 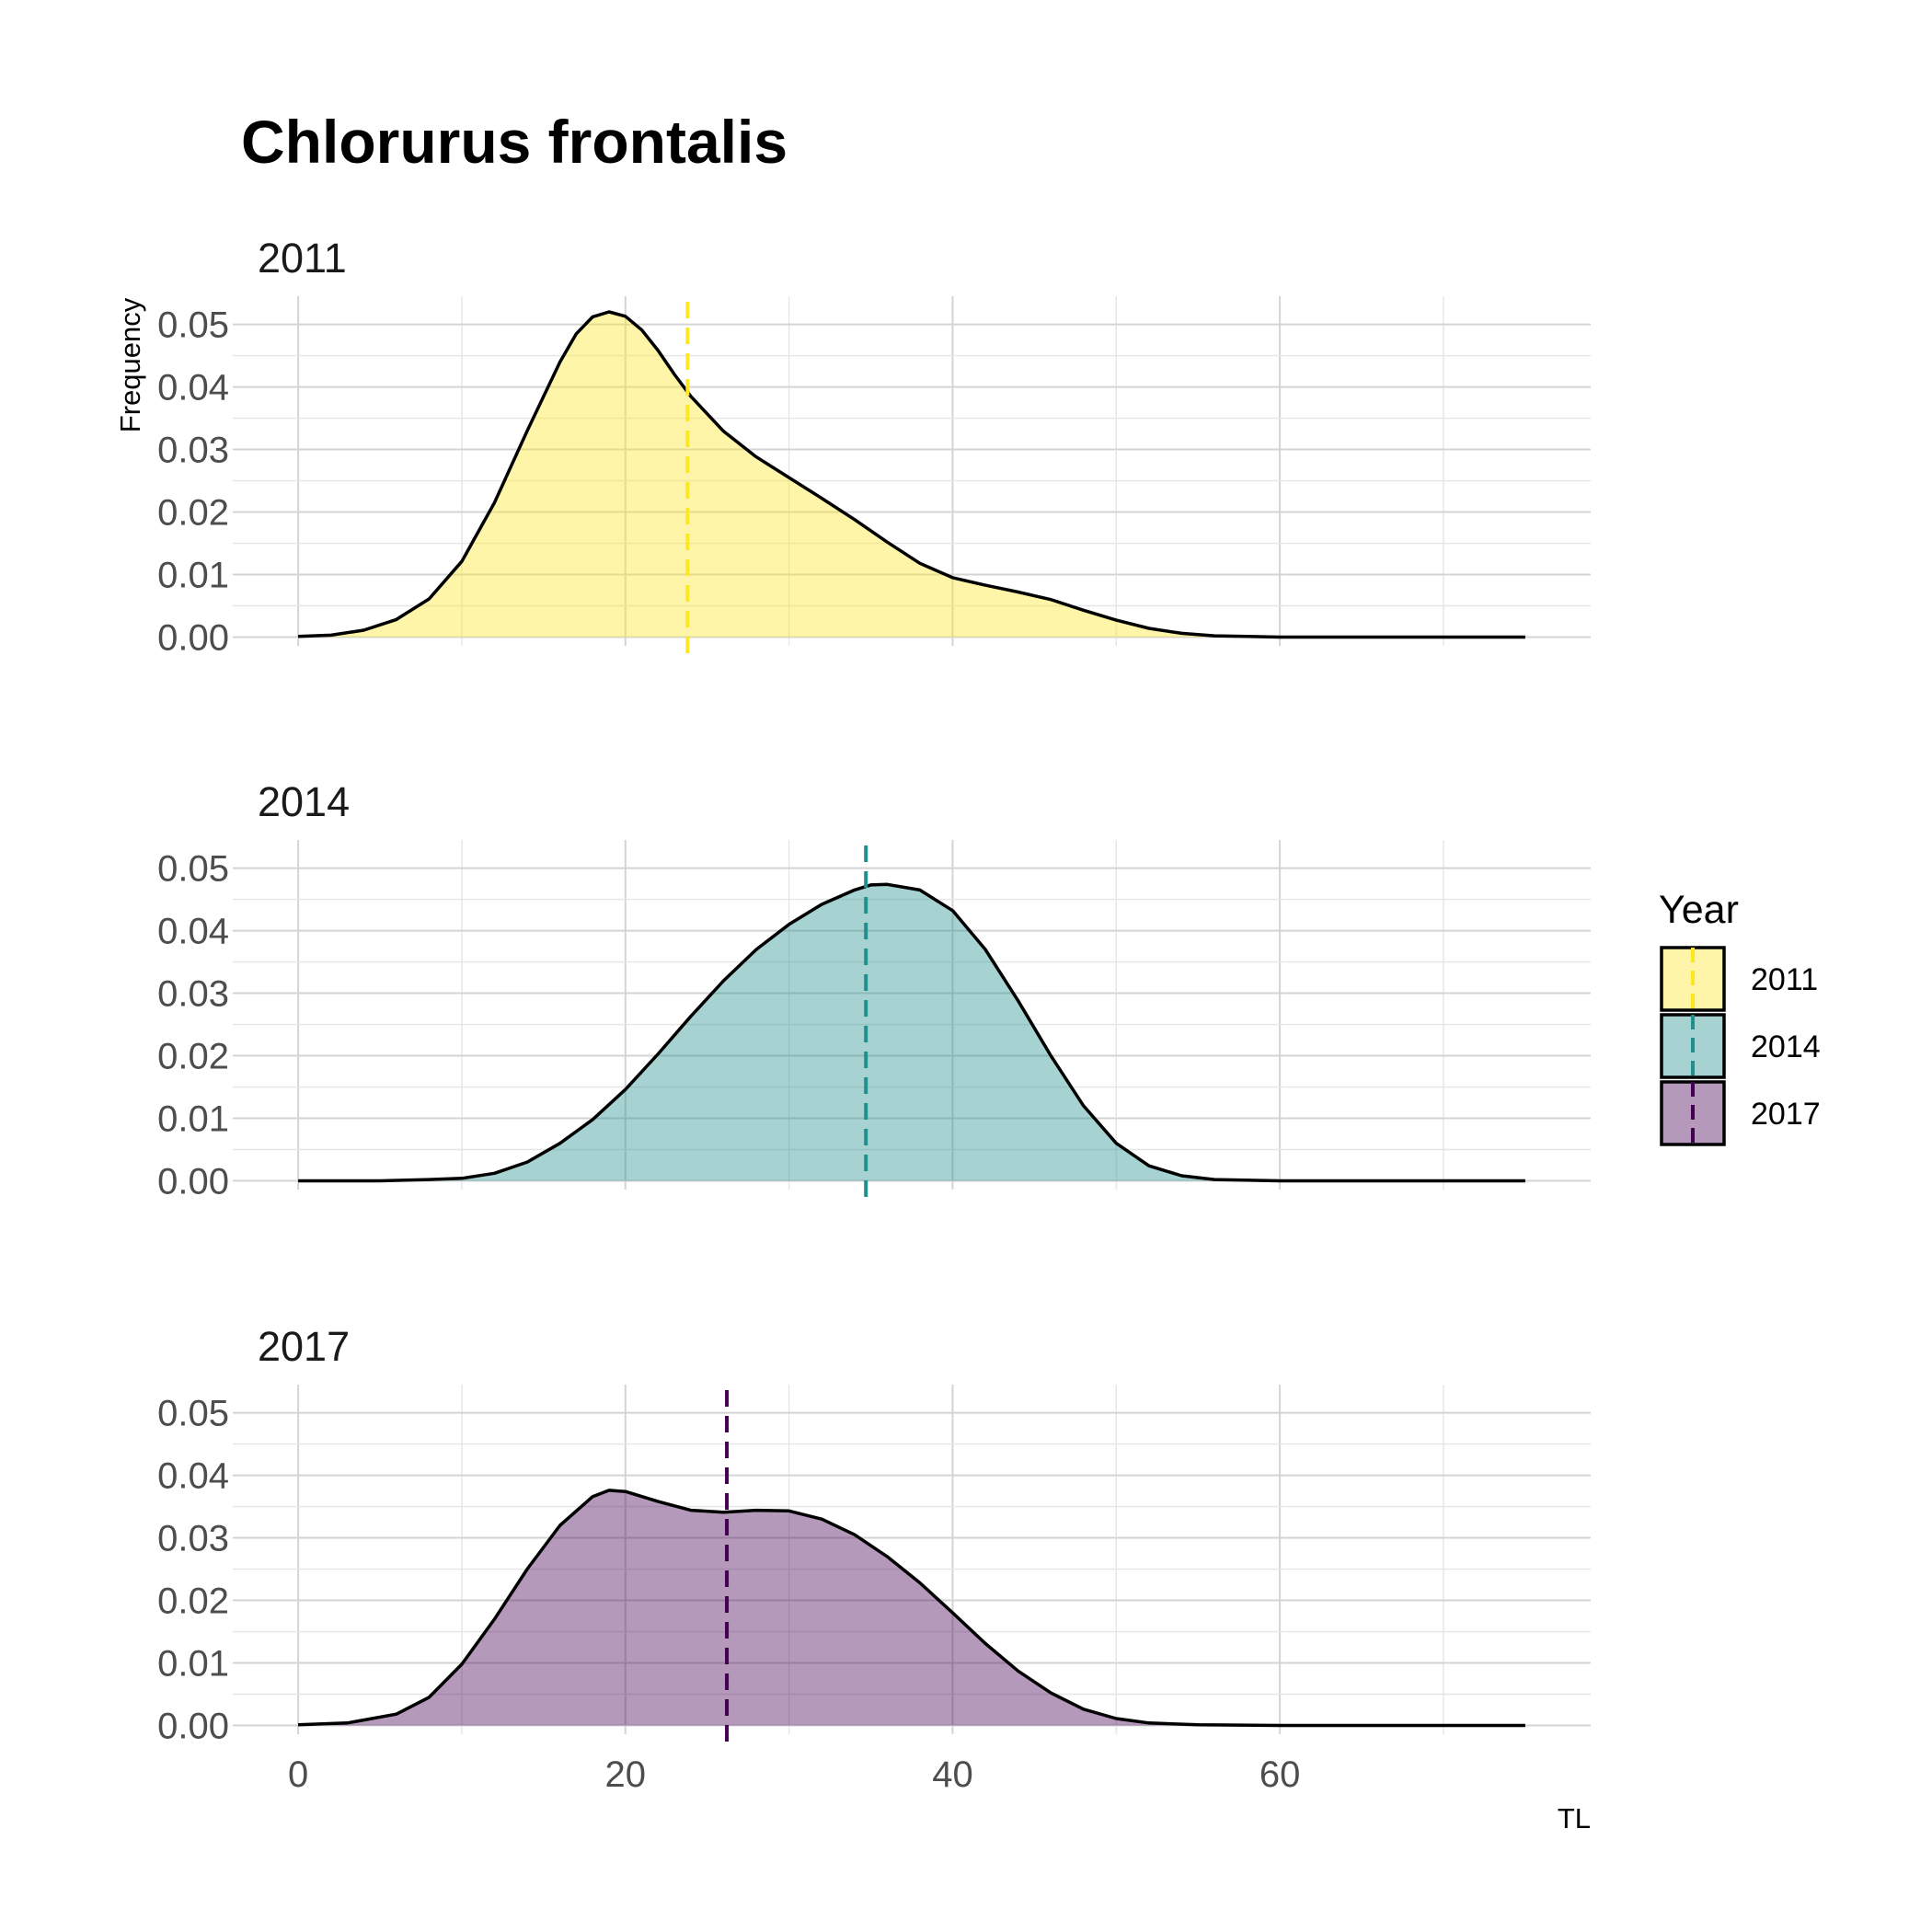 What do you see at coordinates (1280, 1774) in the screenshot?
I see `x-tick-label: 60` at bounding box center [1280, 1774].